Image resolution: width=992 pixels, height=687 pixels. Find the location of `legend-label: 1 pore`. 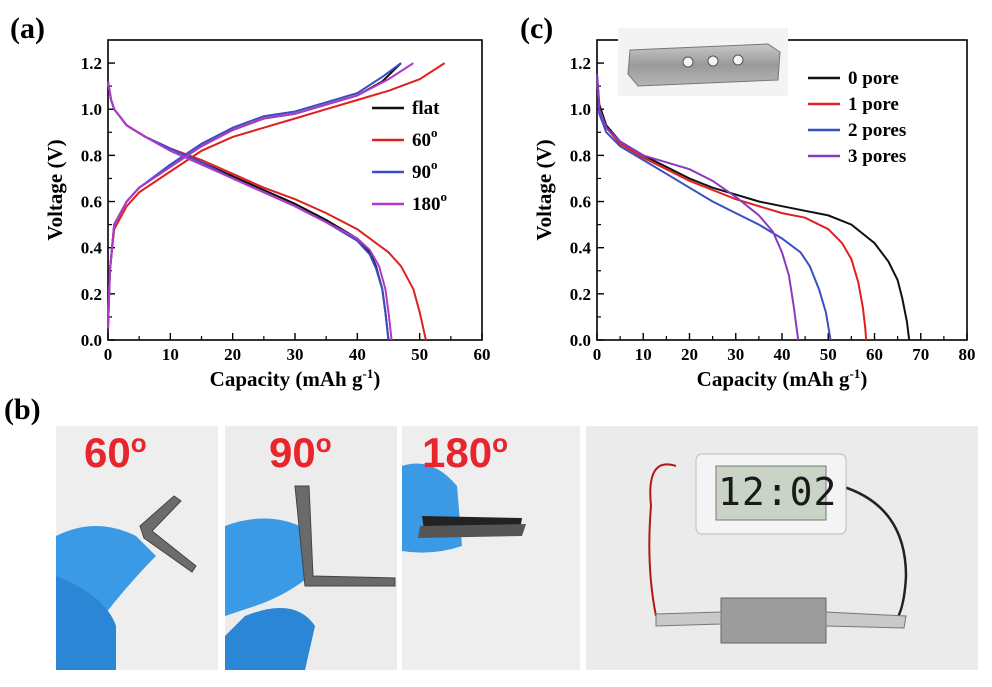

legend-label: 1 pore is located at coordinates (873, 104).